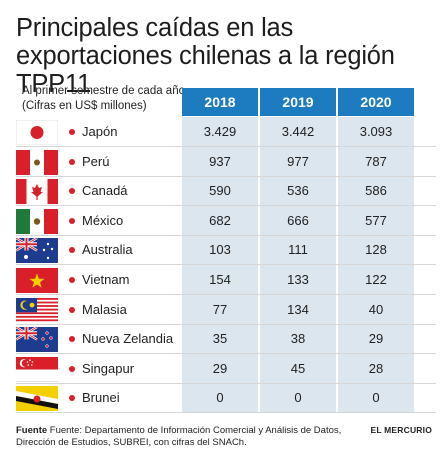  What do you see at coordinates (376, 102) in the screenshot?
I see `year-header-2020: 2020` at bounding box center [376, 102].